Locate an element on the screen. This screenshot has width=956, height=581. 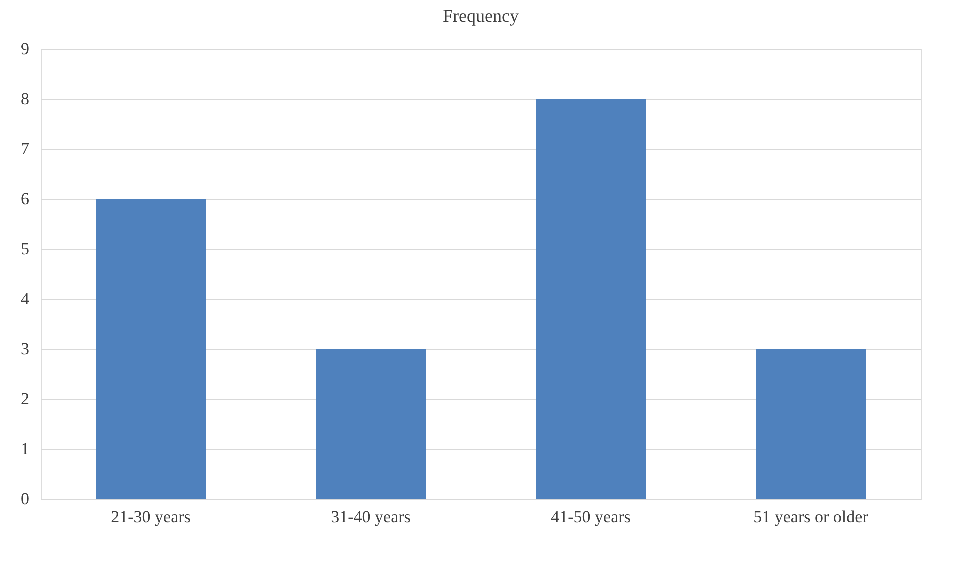
y-tick-label: 8 is located at coordinates (25, 99).